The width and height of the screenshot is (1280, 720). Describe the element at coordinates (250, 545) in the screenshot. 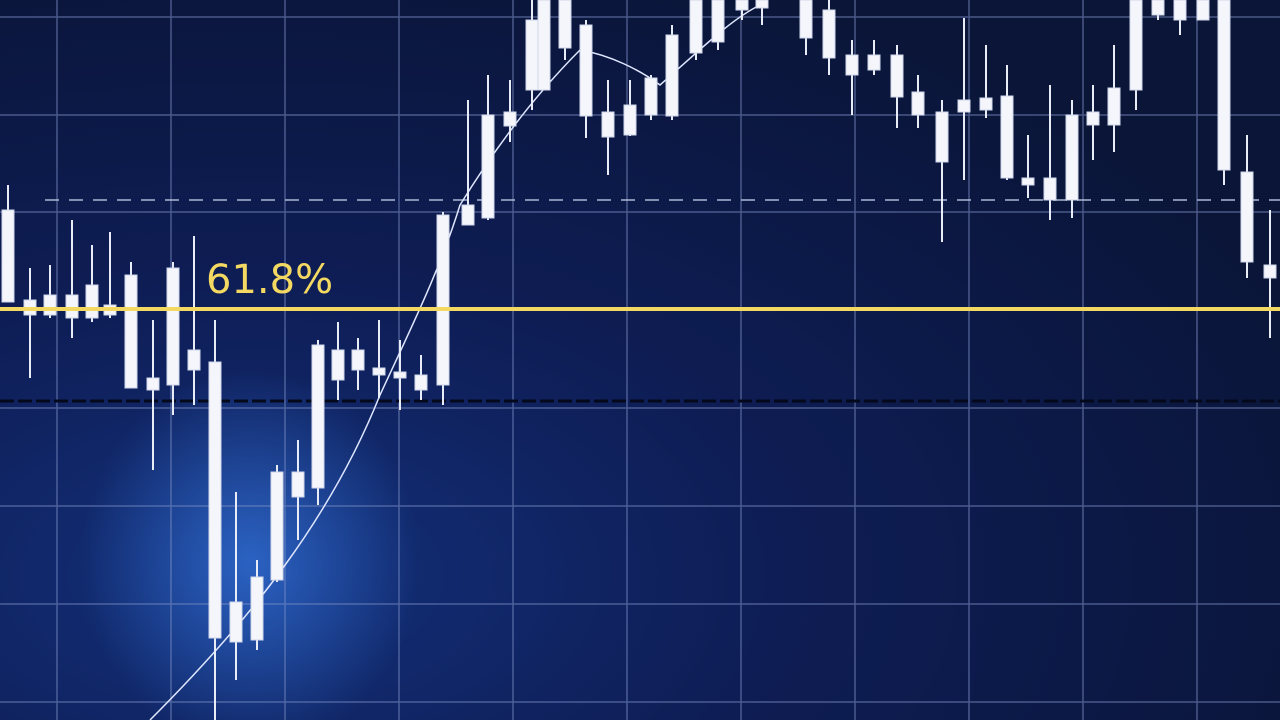

I see `glow` at that location.